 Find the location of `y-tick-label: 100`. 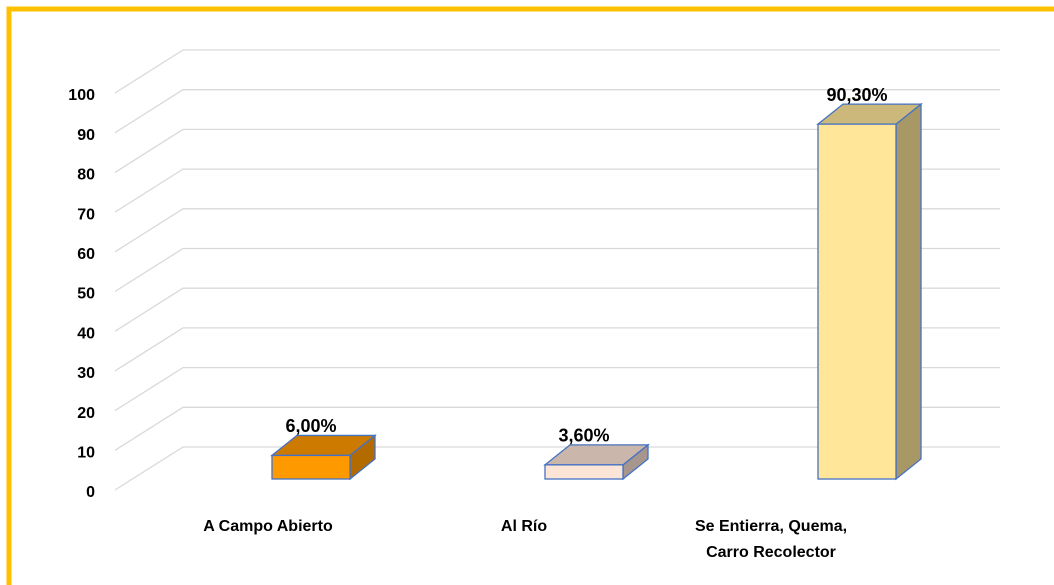

y-tick-label: 100 is located at coordinates (81, 95).